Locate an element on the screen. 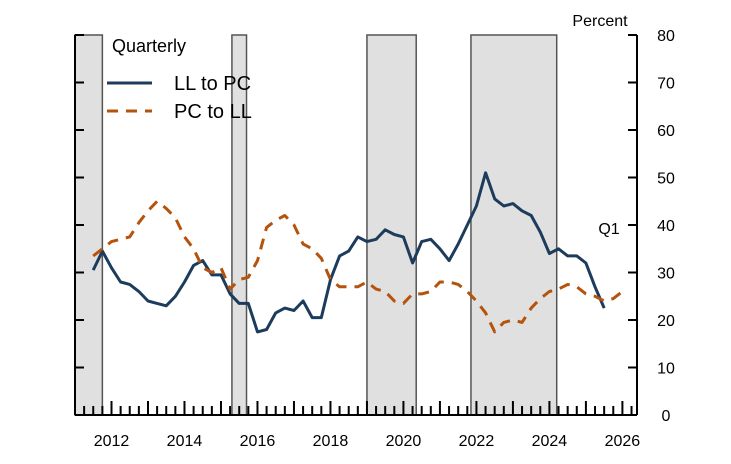 This screenshot has height=464, width=731. end-marker-label: Q1 is located at coordinates (608, 229).